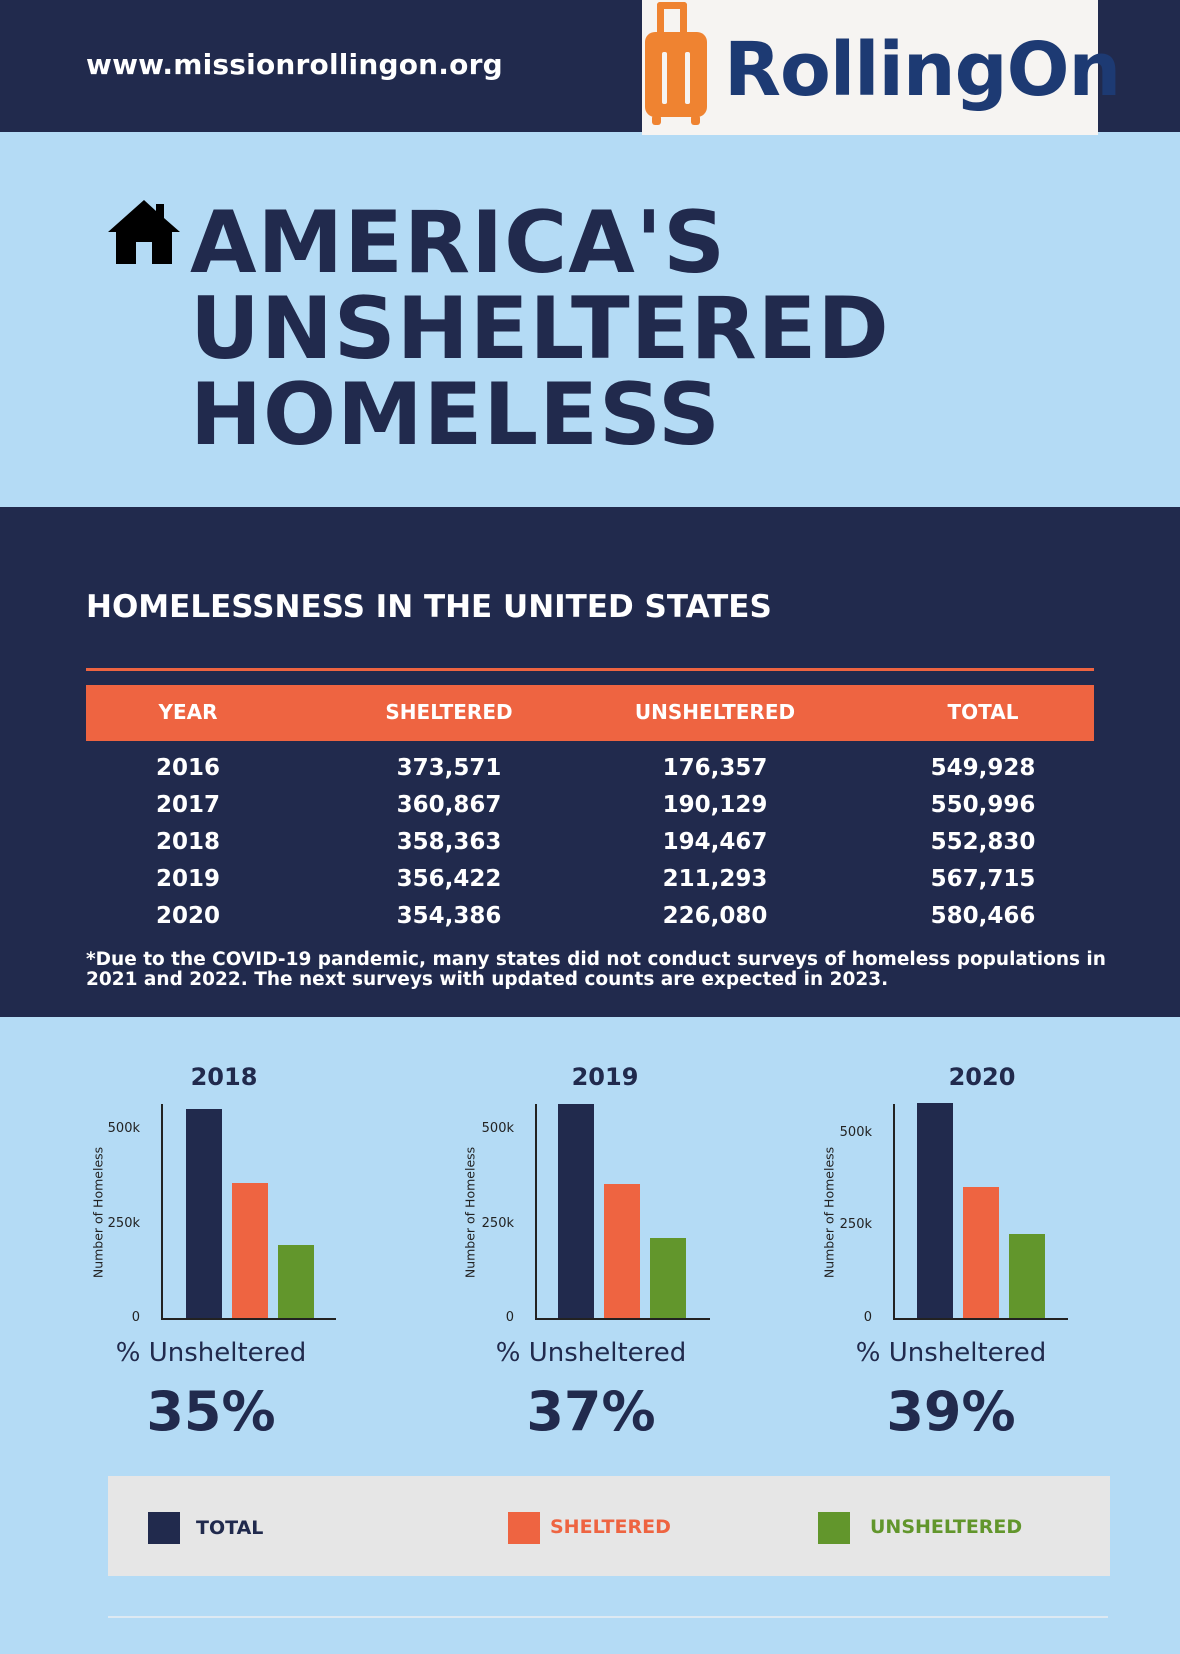 The image size is (1180, 1654). I want to click on chart-title: 2020, so click(982, 1077).